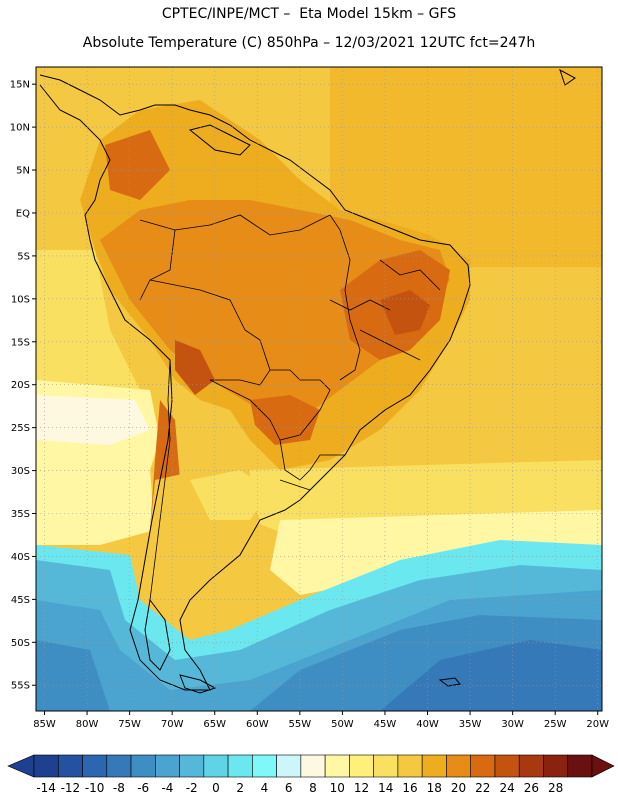  Describe the element at coordinates (87, 724) in the screenshot. I see `lon-tick-label: 80W` at that location.